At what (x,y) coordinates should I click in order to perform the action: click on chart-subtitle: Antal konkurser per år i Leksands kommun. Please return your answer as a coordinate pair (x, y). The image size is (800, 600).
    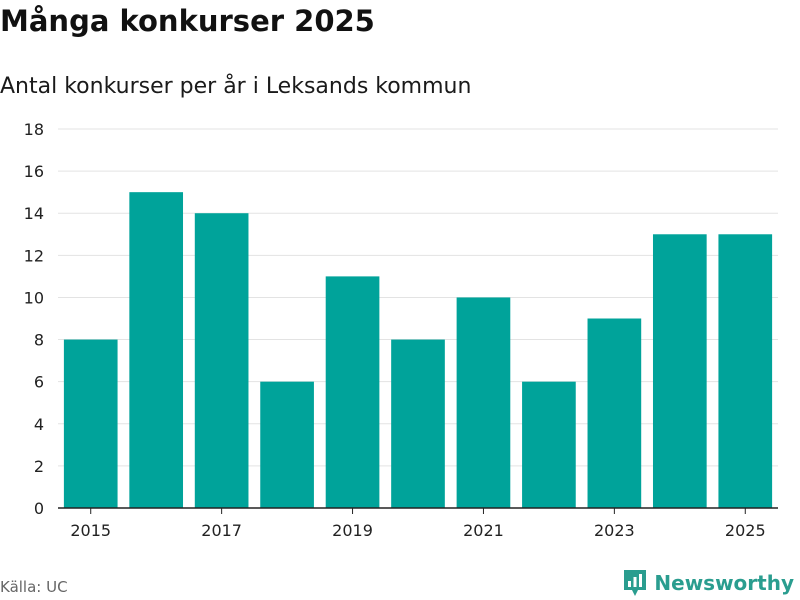
    Looking at the image, I should click on (236, 86).